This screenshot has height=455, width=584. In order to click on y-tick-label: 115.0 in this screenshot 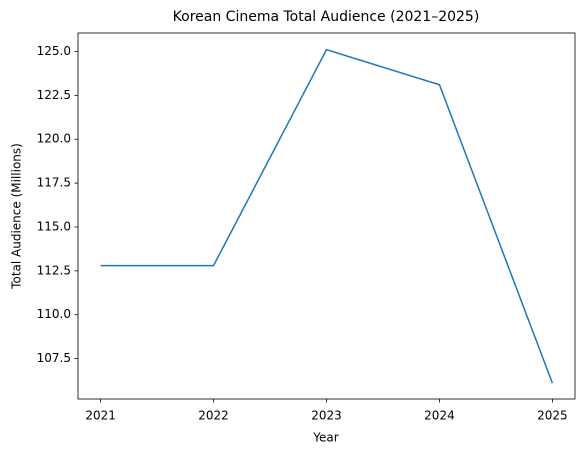, I will do `click(54, 226)`.